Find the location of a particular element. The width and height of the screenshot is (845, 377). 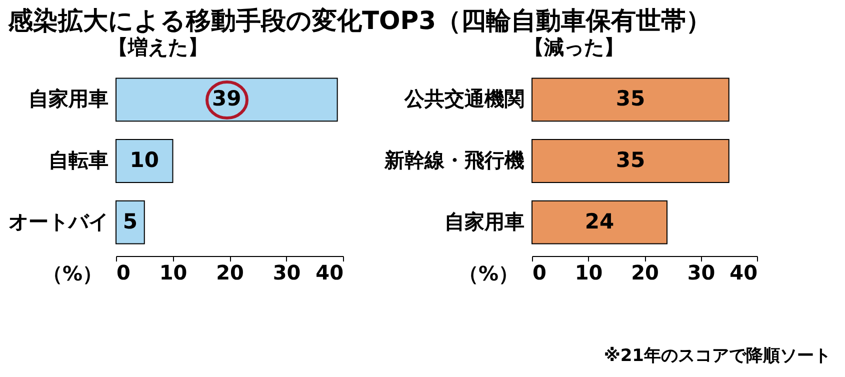

y-tick-label: オートバイ is located at coordinates (58, 221).